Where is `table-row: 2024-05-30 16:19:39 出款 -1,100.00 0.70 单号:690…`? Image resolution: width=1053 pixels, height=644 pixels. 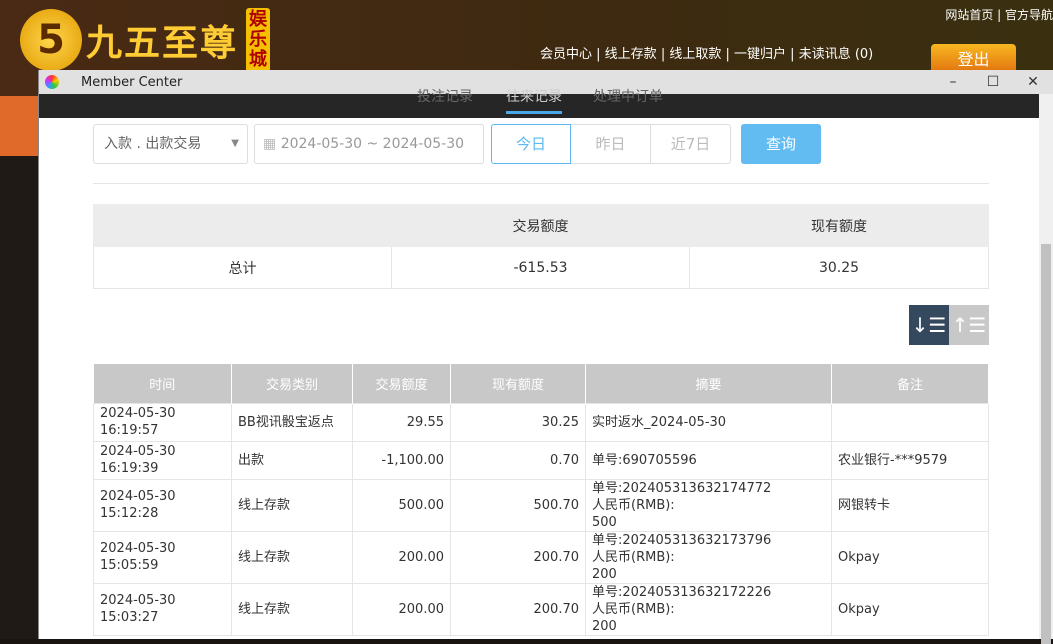
table-row: 2024-05-30 16:19:39 出款 -1,100.00 0.70 单号:690… is located at coordinates (541, 460).